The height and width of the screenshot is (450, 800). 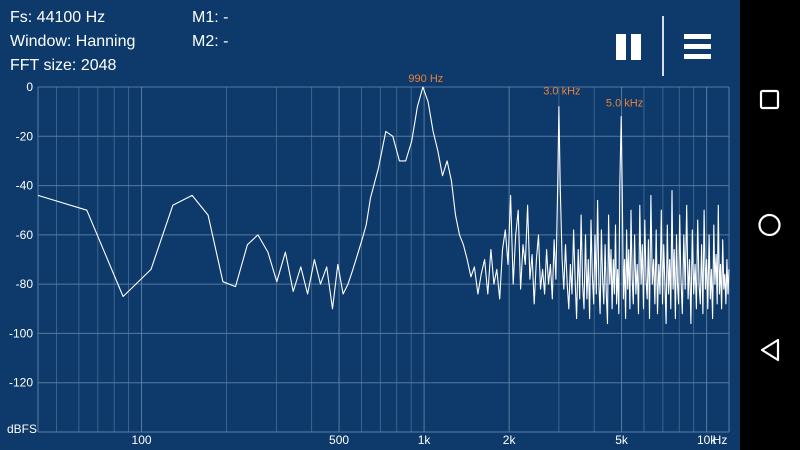 I want to click on y-tick-label: -100, so click(x=21, y=333).